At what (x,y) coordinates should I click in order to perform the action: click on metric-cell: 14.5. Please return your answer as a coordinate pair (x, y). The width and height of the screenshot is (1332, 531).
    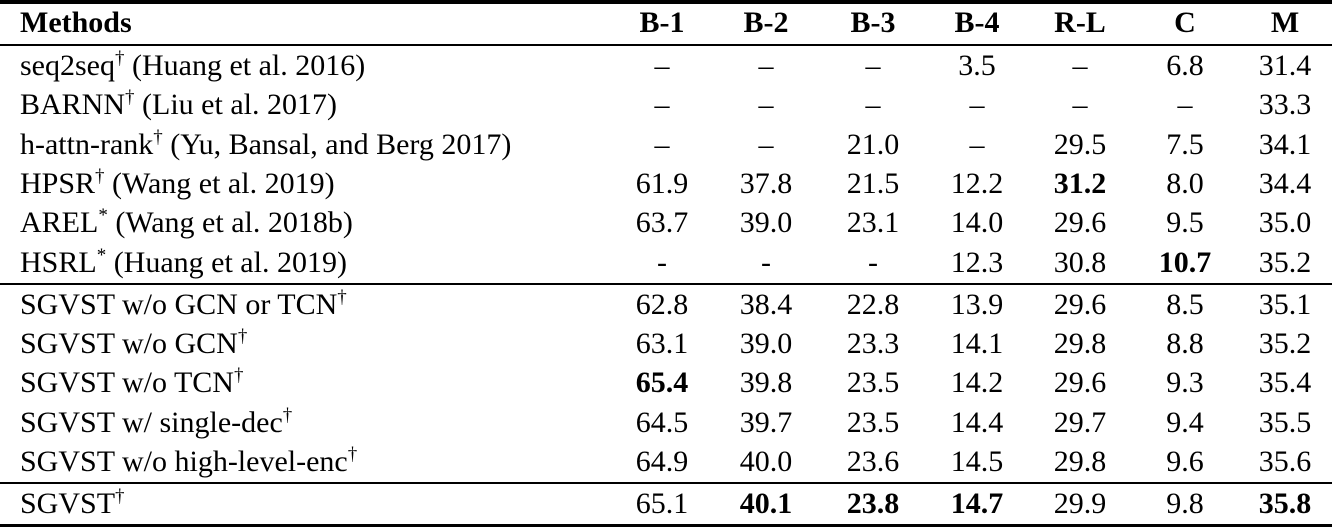
    Looking at the image, I should click on (977, 462).